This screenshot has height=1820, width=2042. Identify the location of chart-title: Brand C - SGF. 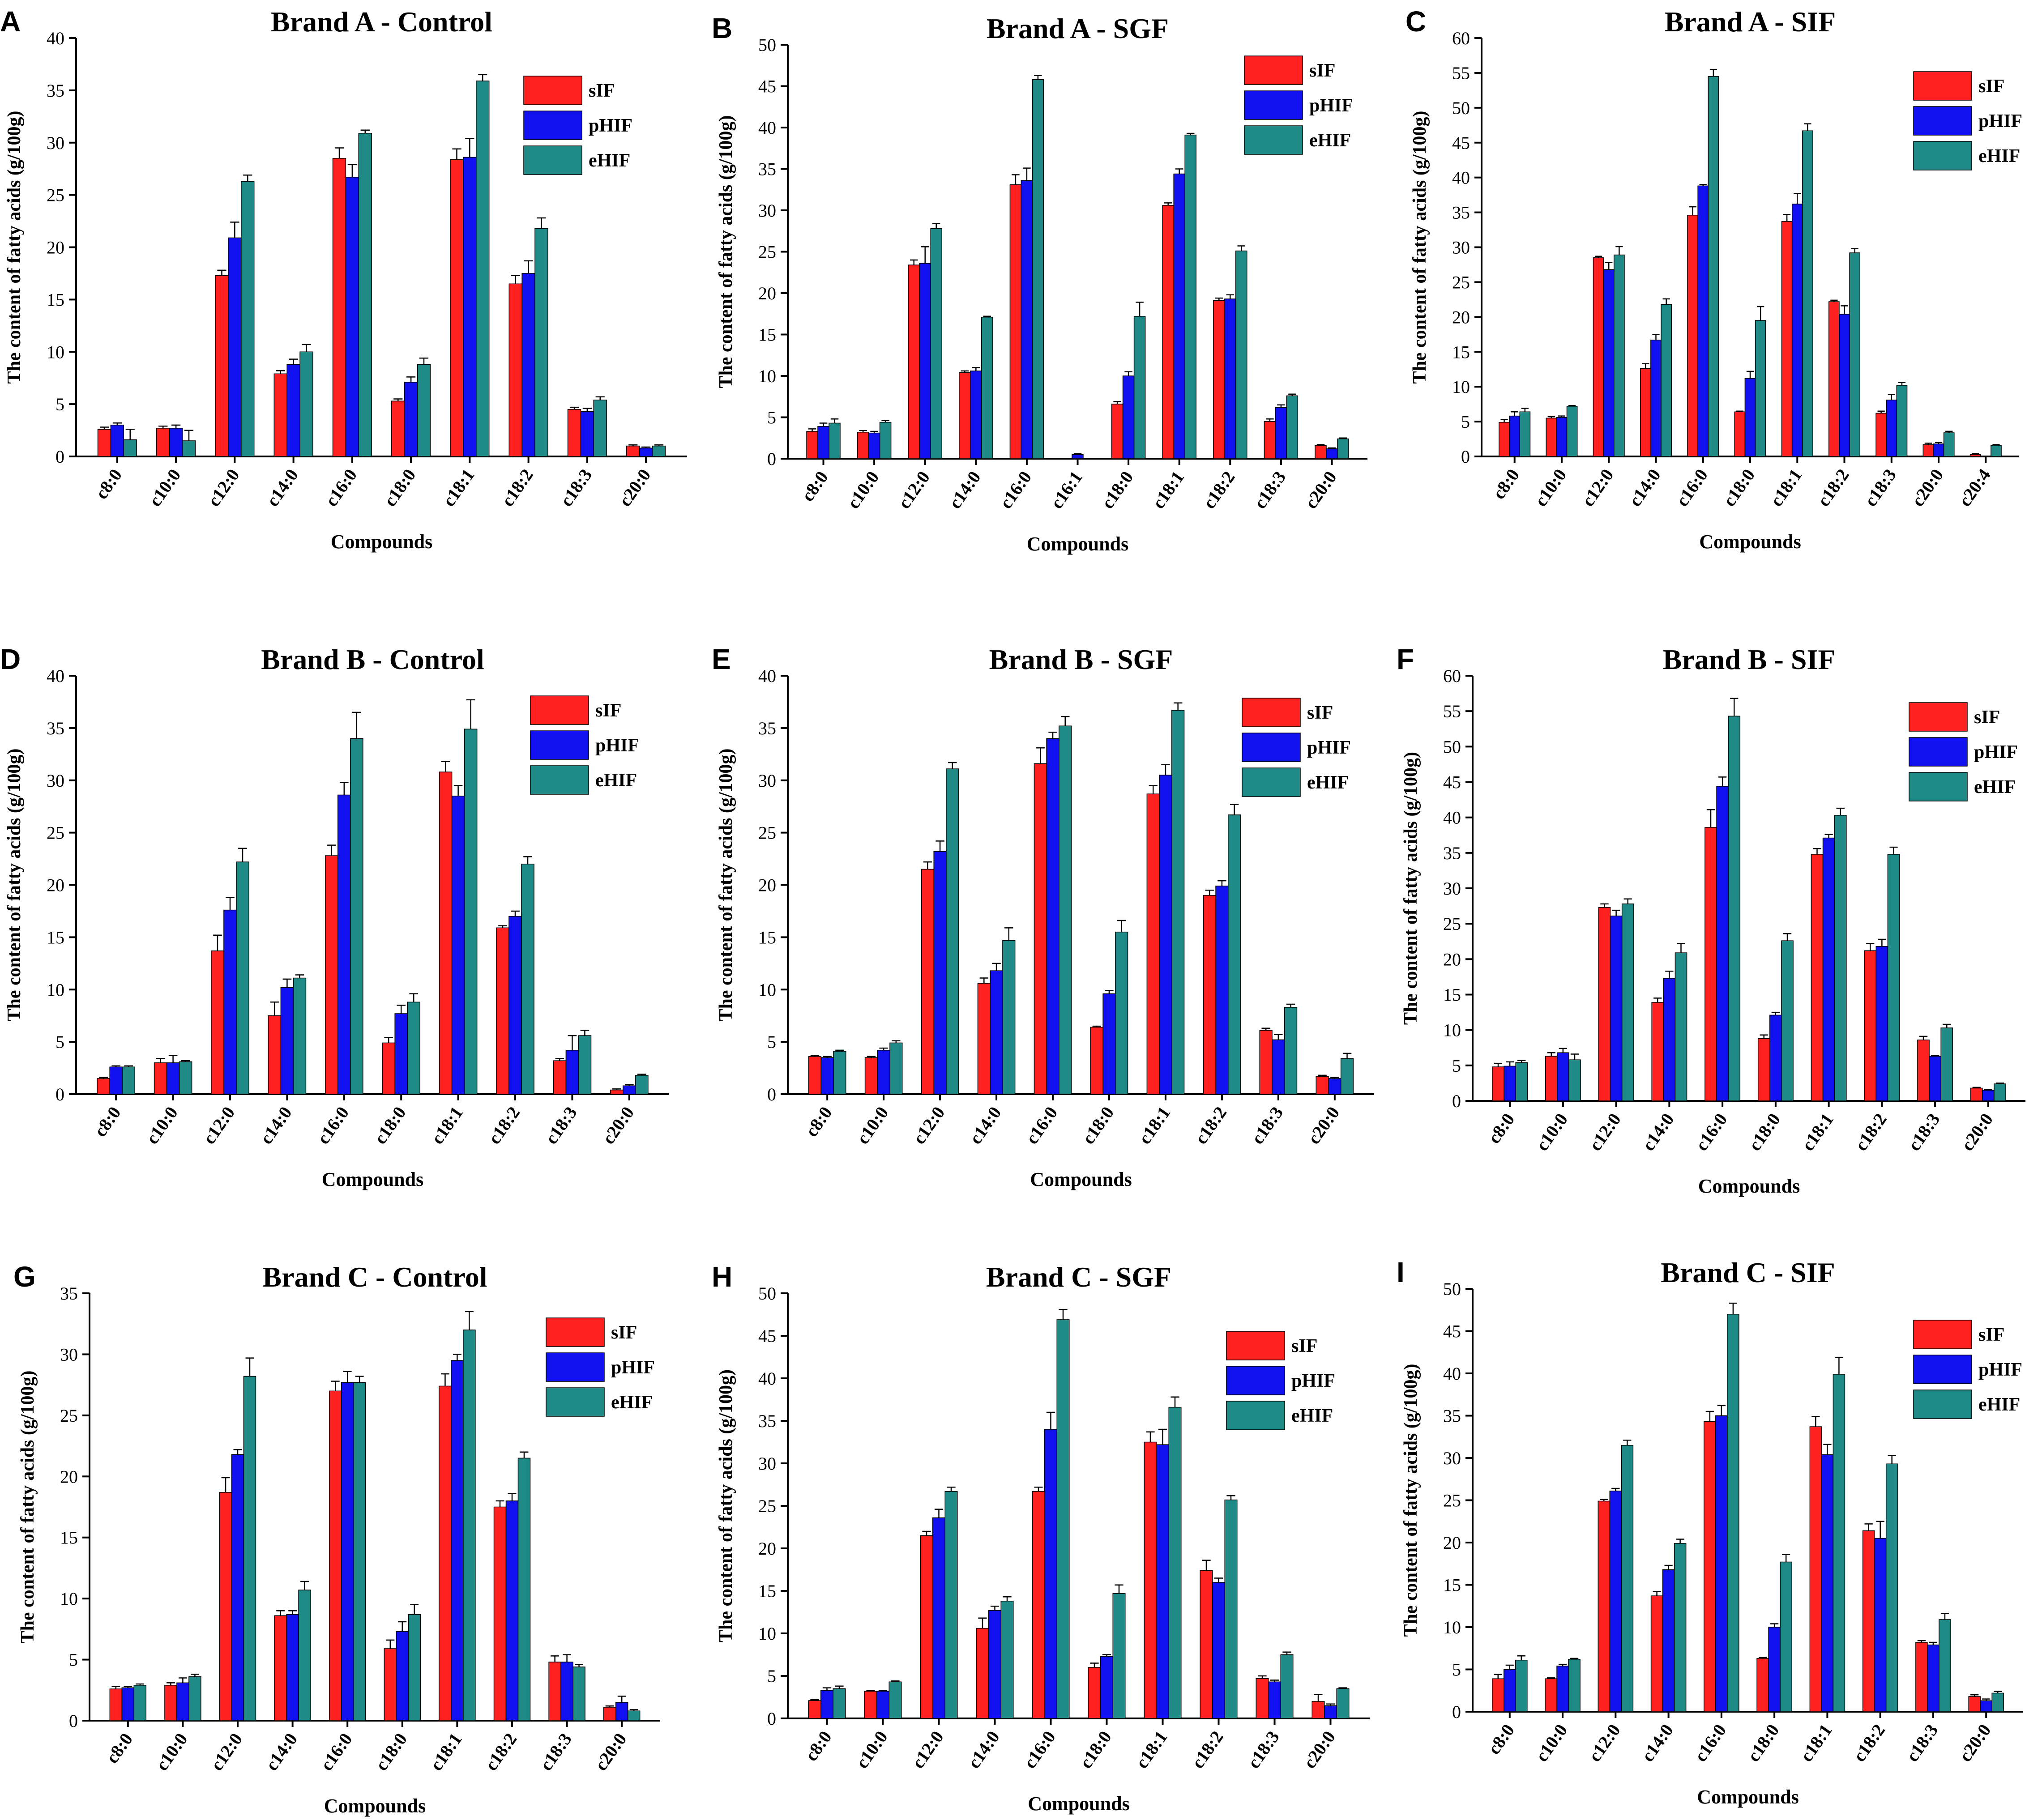
(1078, 1277).